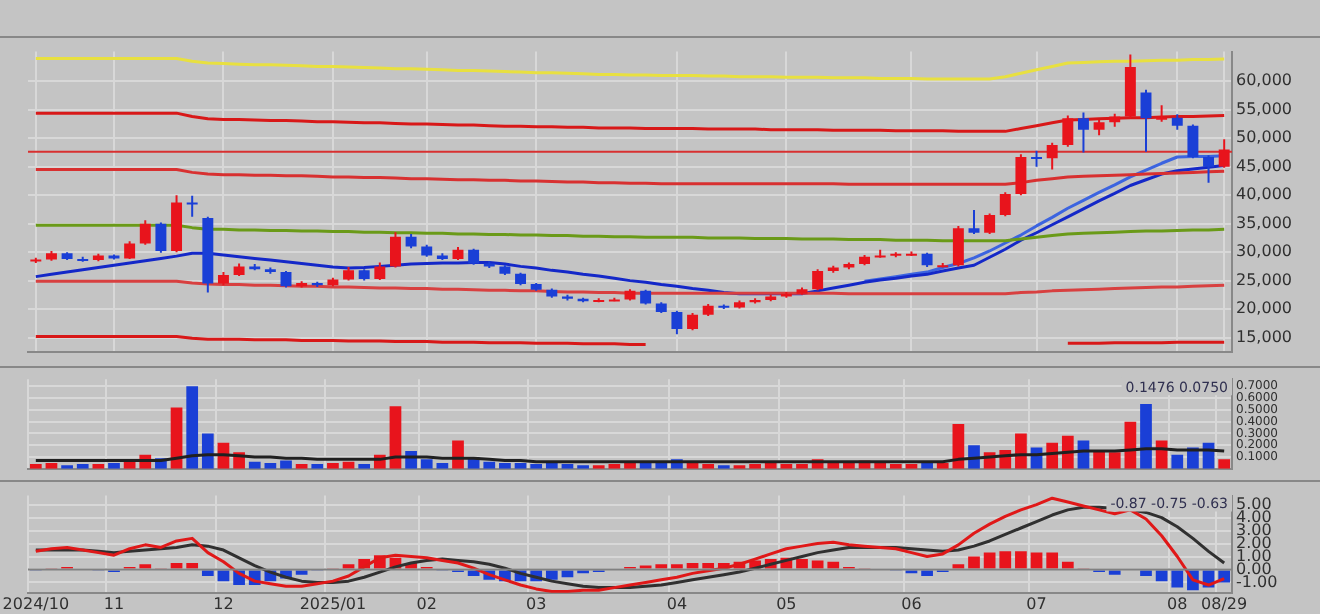 The width and height of the screenshot is (1320, 614). I want to click on y-tick-label: 35,000, so click(1264, 222).